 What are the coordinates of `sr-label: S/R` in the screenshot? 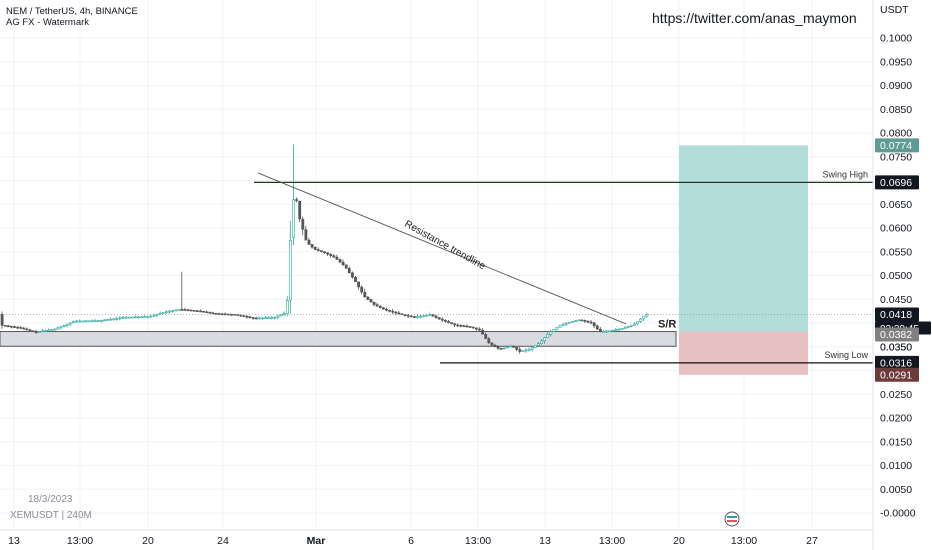 It's located at (667, 325).